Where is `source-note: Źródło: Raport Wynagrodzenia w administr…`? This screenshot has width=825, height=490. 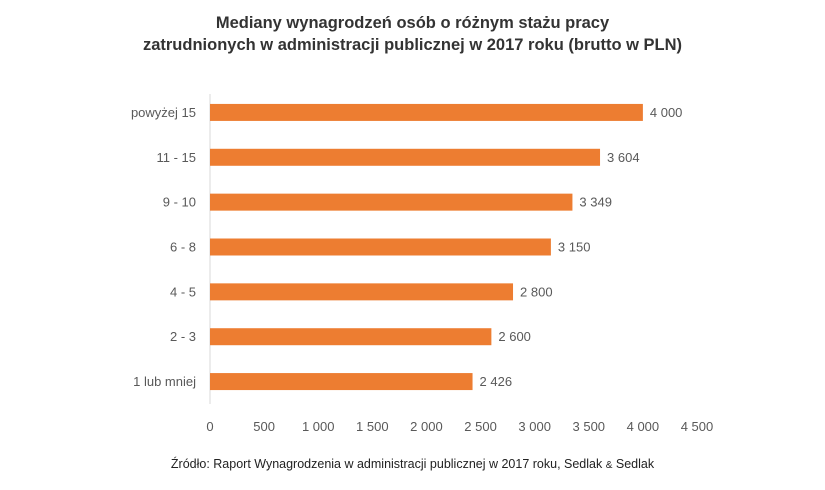 source-note: Źródło: Raport Wynagrodzenia w administr… is located at coordinates (412, 464).